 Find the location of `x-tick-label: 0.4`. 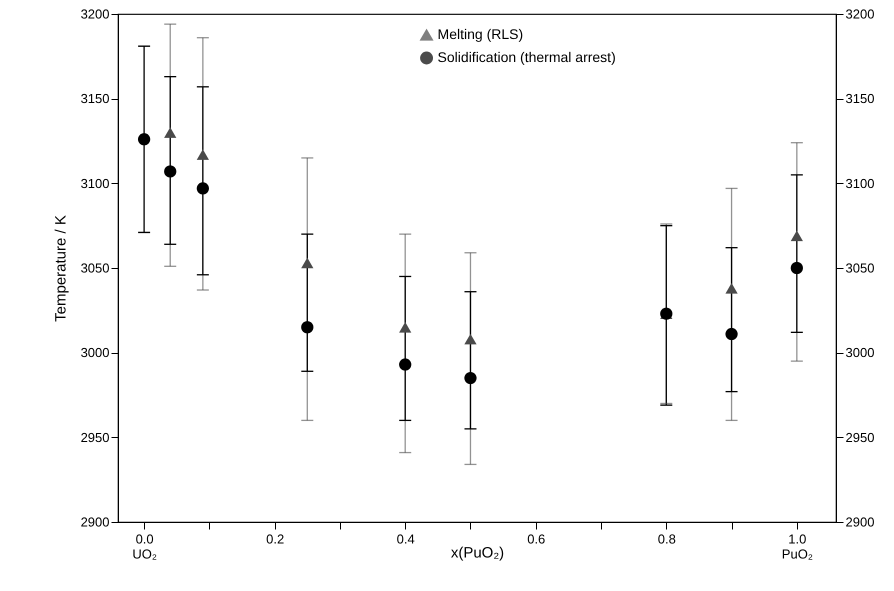

x-tick-label: 0.4 is located at coordinates (405, 539).